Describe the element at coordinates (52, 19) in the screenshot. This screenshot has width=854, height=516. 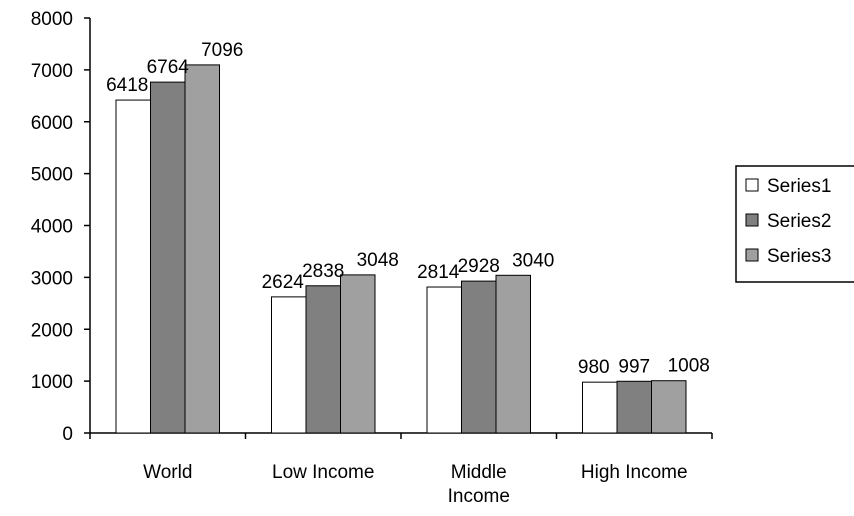
I see `y-tick-label: 8000` at that location.